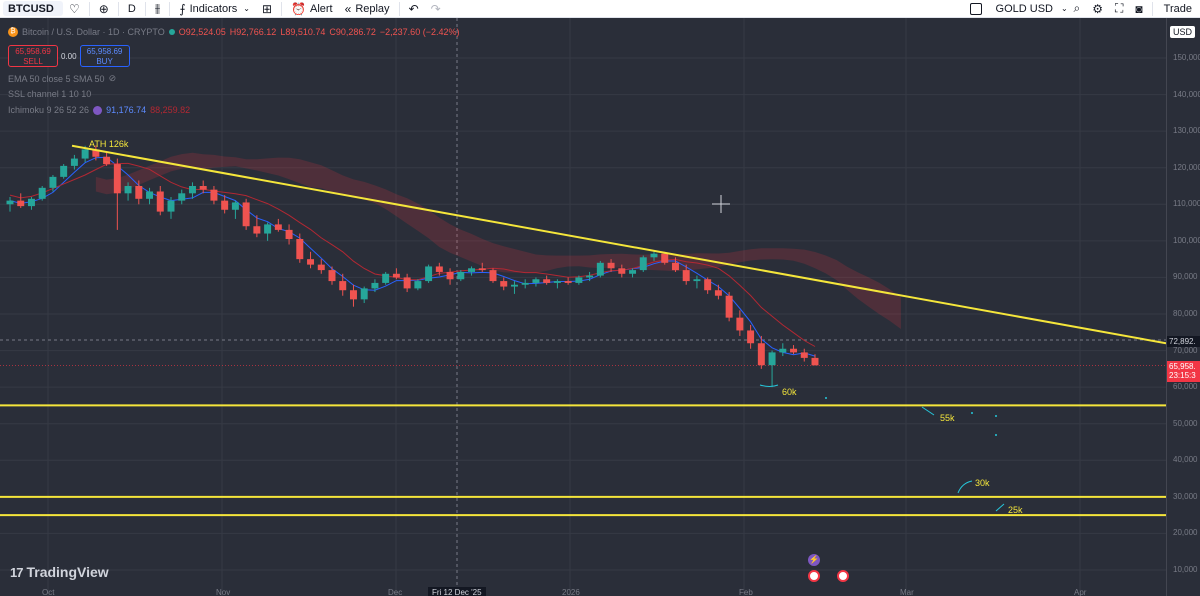 This screenshot has height=596, width=1200. Describe the element at coordinates (982, 483) in the screenshot. I see `annotation-30k: 30k` at that location.